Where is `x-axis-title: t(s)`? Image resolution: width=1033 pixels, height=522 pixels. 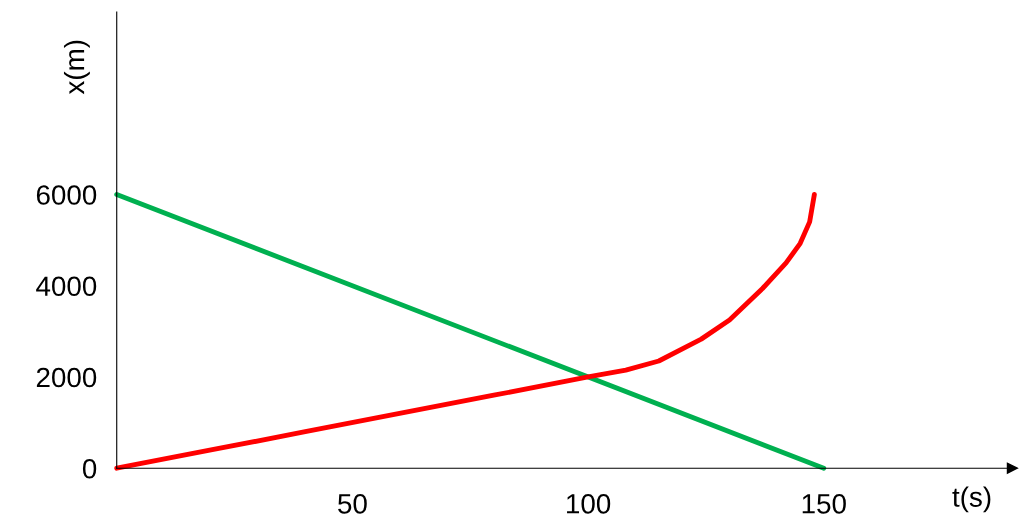 x-axis-title: t(s) is located at coordinates (971, 499).